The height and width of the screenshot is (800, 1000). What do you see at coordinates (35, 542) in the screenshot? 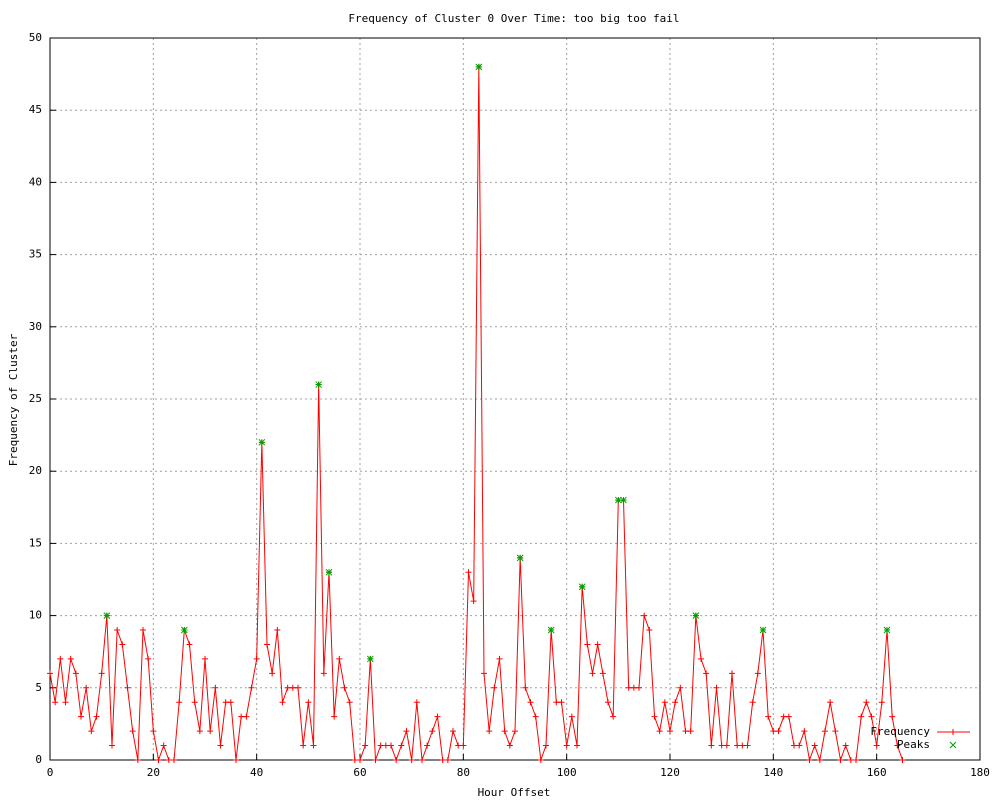
I see `y-tick-label: 15` at bounding box center [35, 542].